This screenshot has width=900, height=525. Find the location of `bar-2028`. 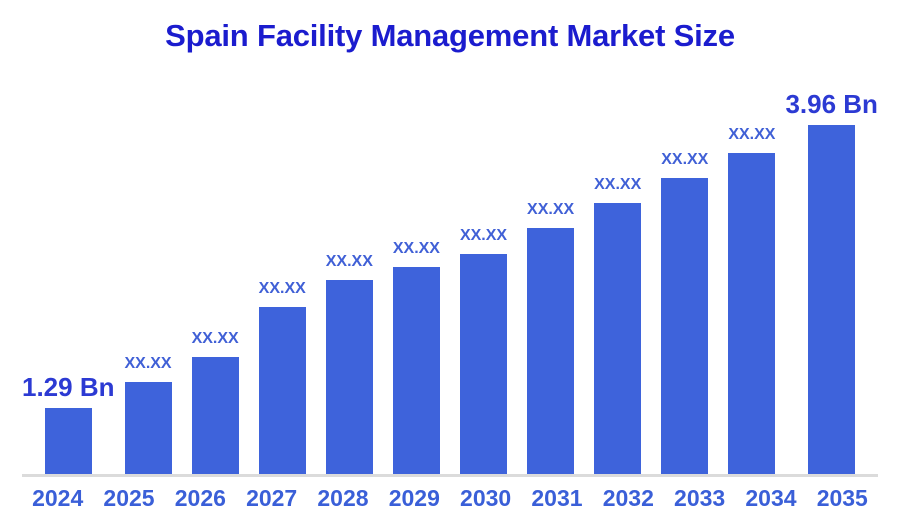

bar-2028 is located at coordinates (349, 377).